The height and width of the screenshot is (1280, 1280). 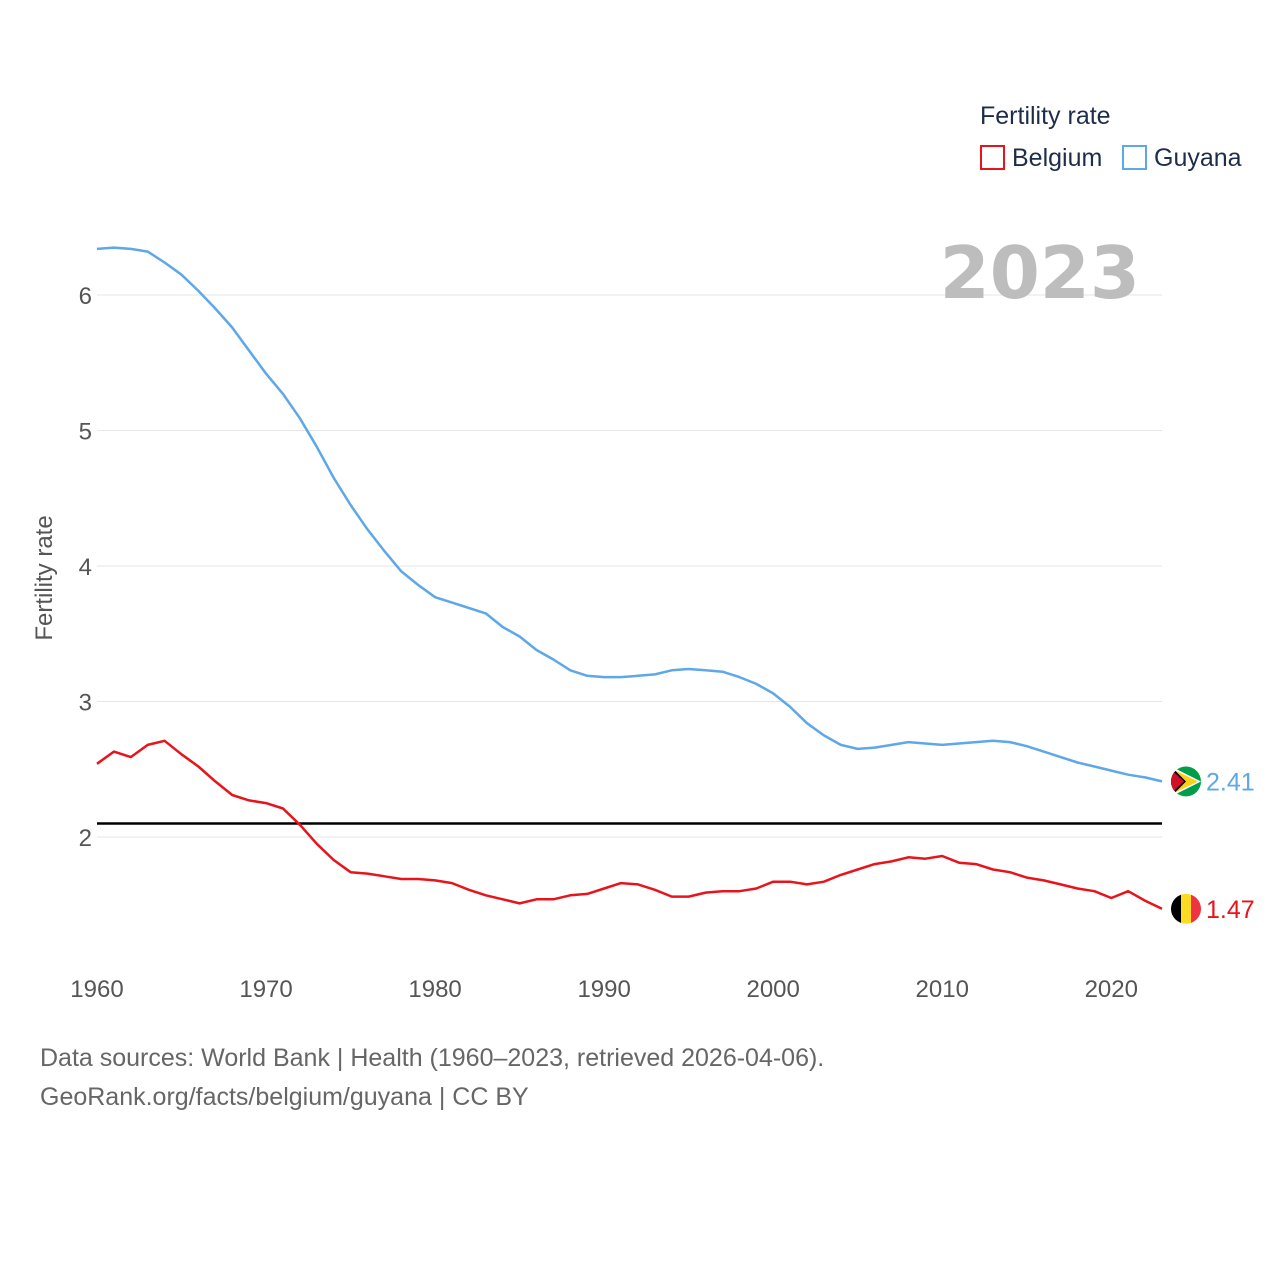 What do you see at coordinates (992, 157) in the screenshot?
I see `legend-swatch-belgium` at bounding box center [992, 157].